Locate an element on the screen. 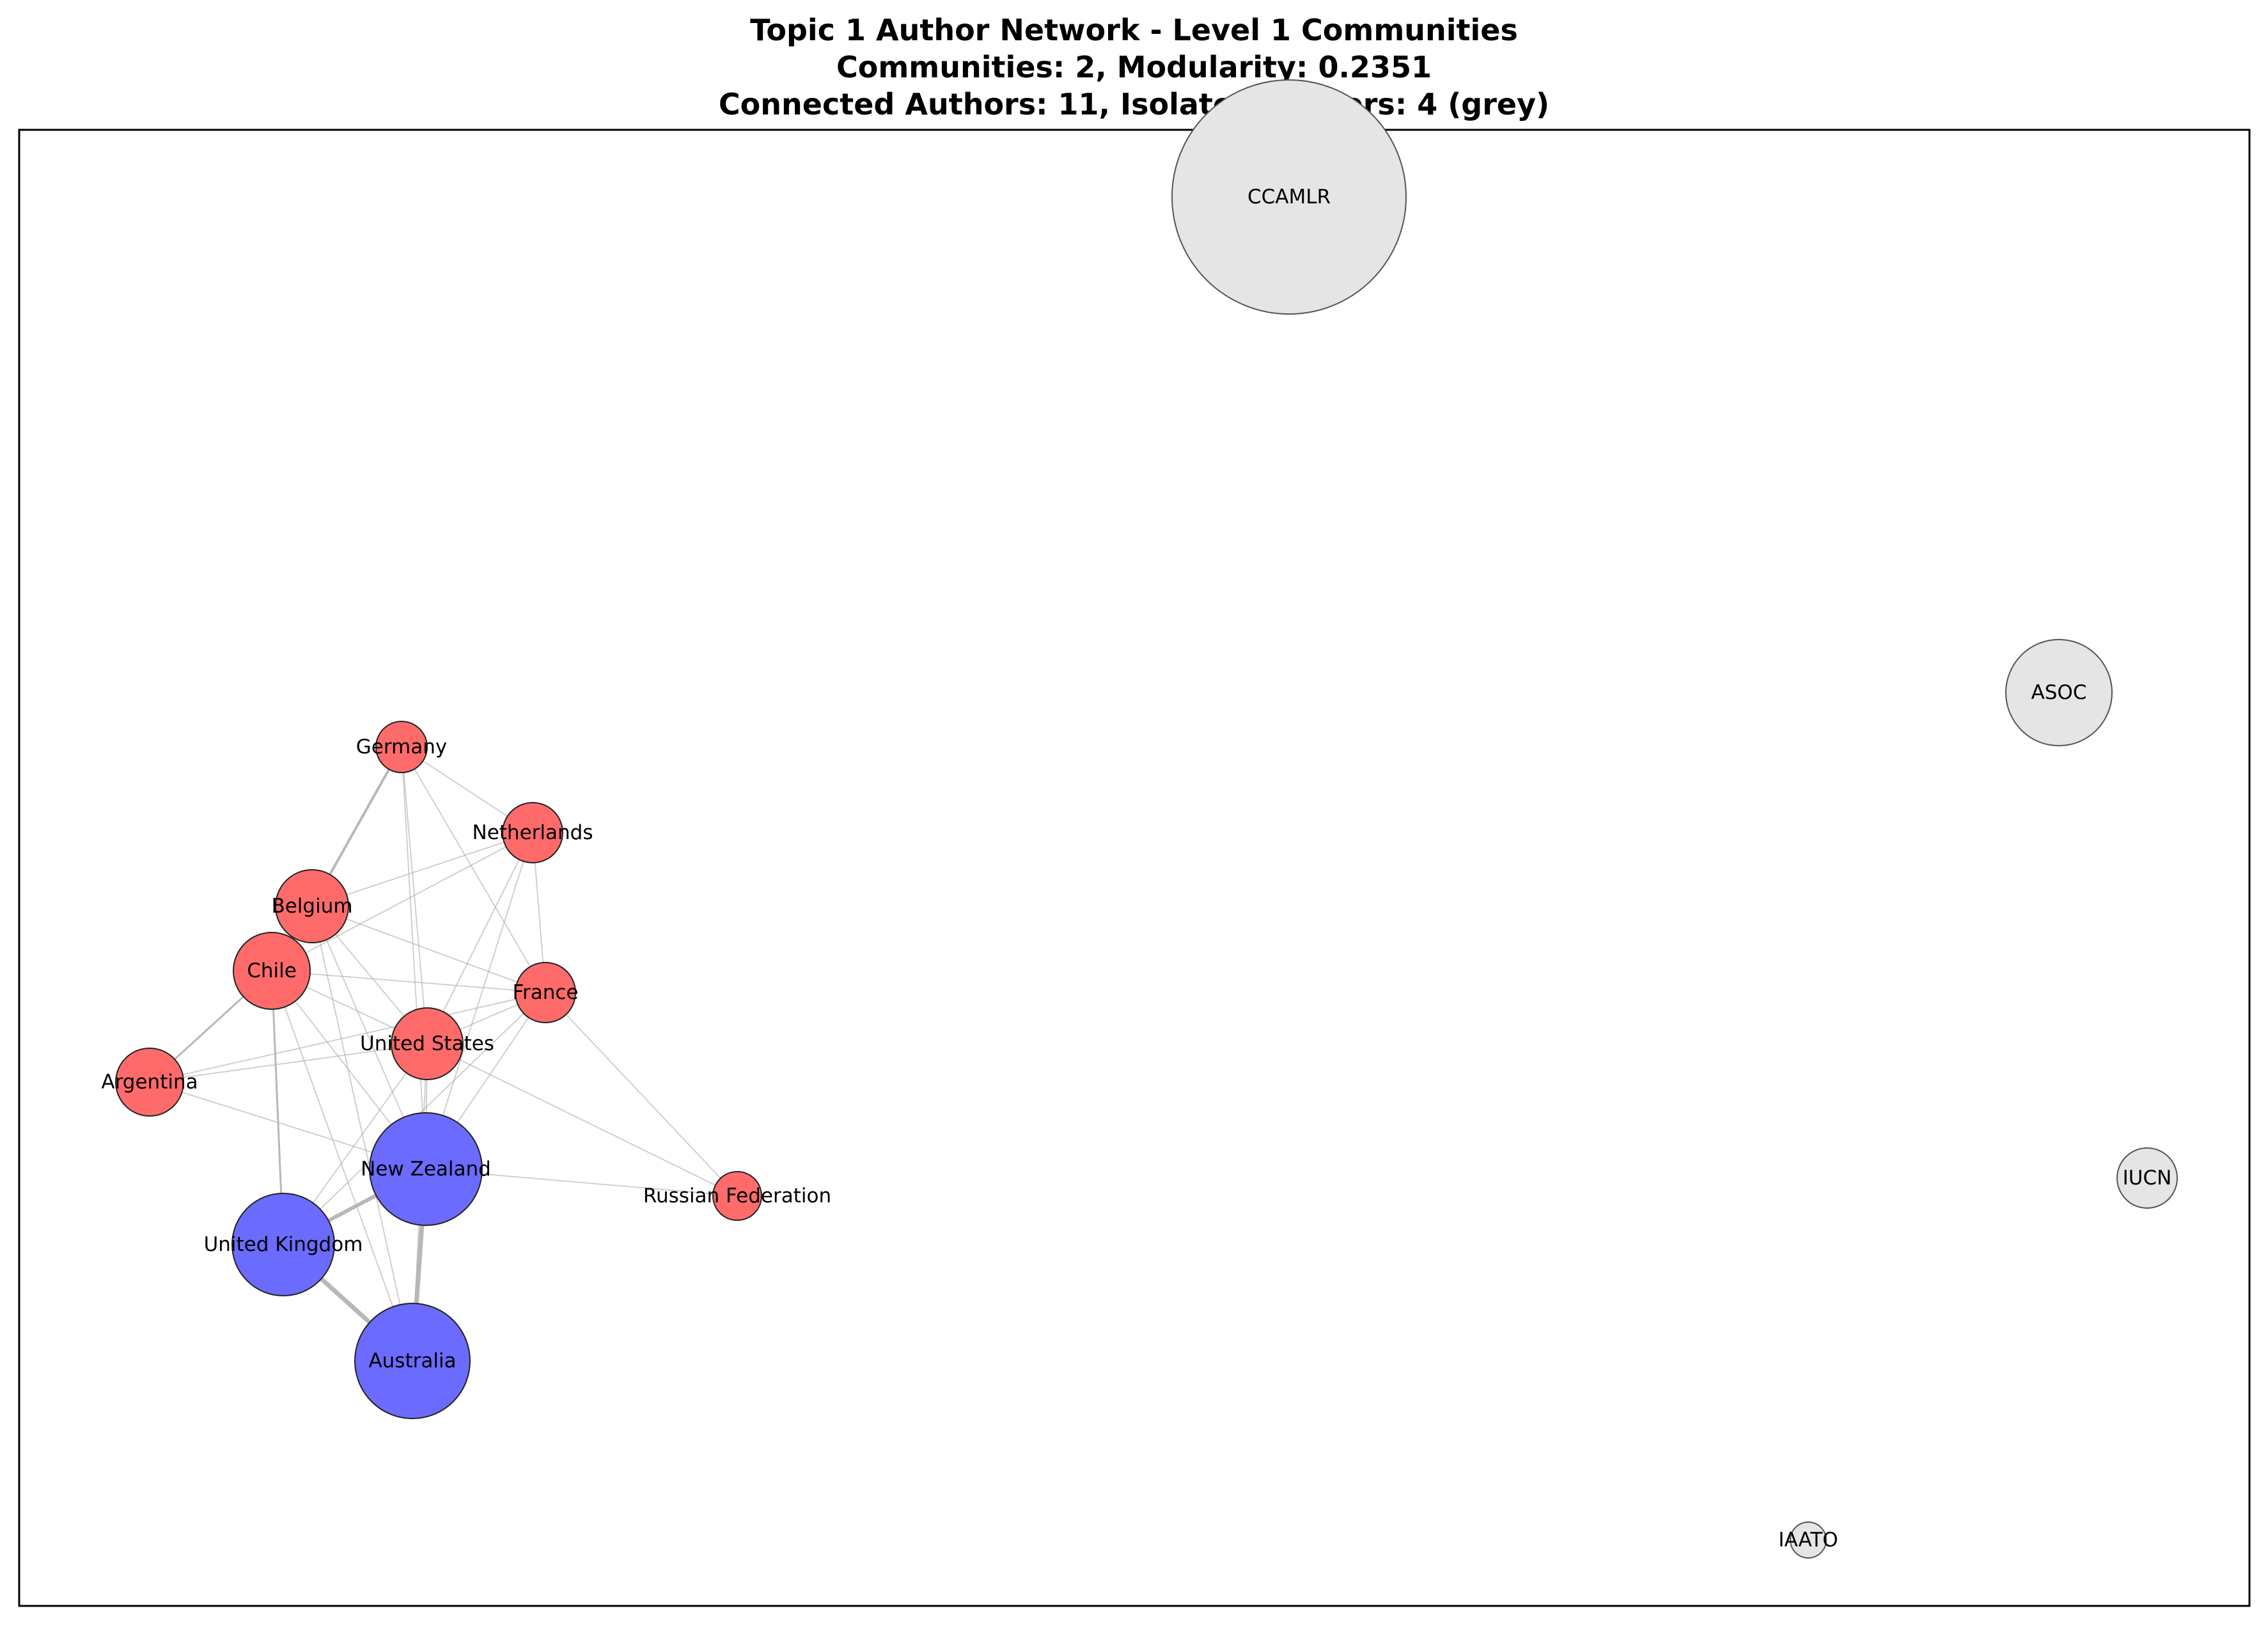 Image resolution: width=2268 pixels, height=1627 pixels. node-iucn: IUCN is located at coordinates (2147, 1178).